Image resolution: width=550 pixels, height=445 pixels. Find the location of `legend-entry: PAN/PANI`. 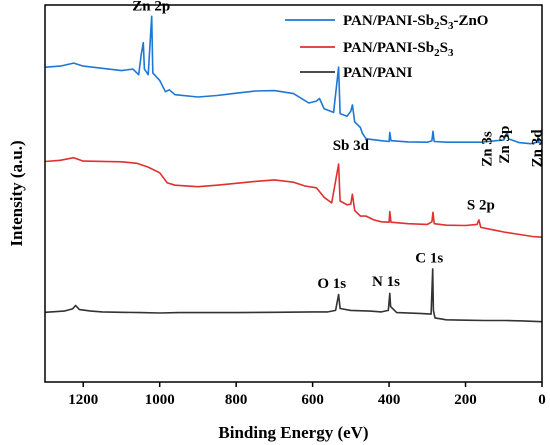

legend-entry: PAN/PANI is located at coordinates (378, 73).